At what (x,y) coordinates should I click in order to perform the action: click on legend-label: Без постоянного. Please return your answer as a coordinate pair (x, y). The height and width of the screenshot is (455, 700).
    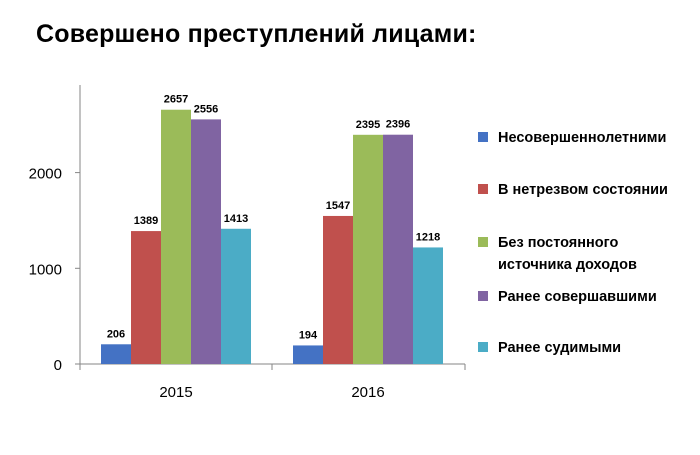
    Looking at the image, I should click on (558, 243).